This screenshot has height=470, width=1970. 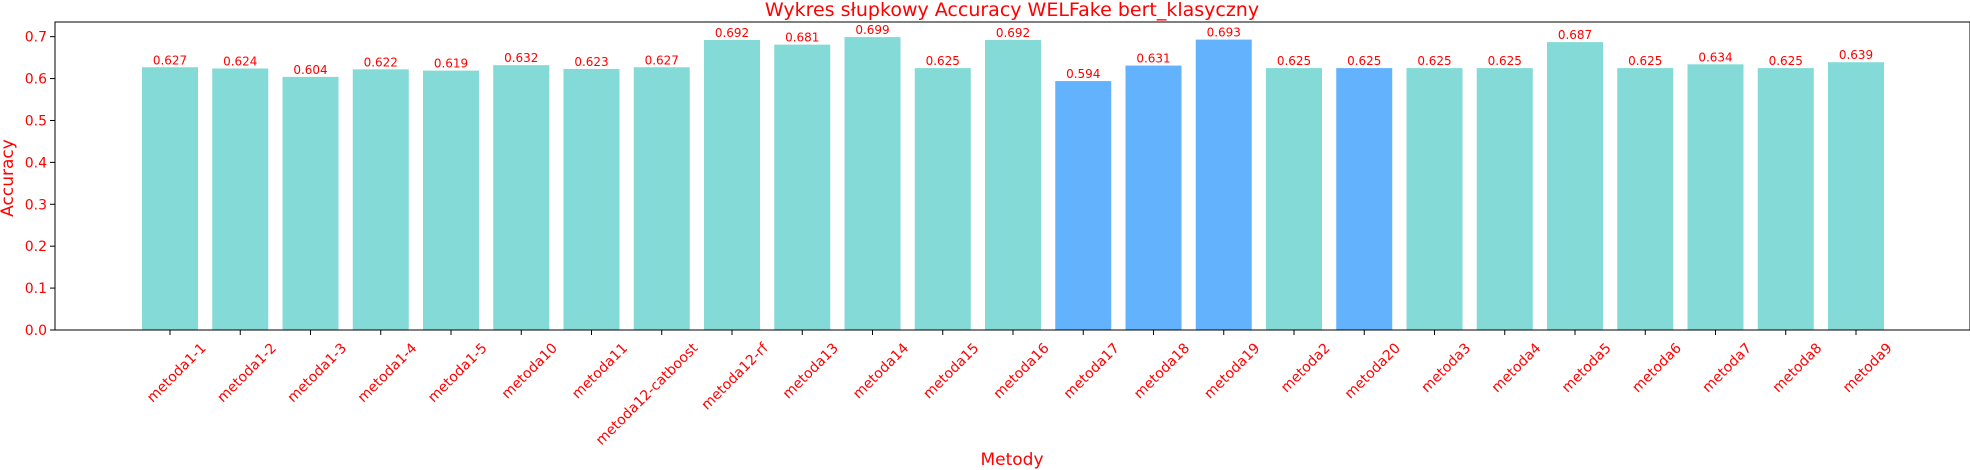 What do you see at coordinates (942, 199) in the screenshot?
I see `bar-metoda15` at bounding box center [942, 199].